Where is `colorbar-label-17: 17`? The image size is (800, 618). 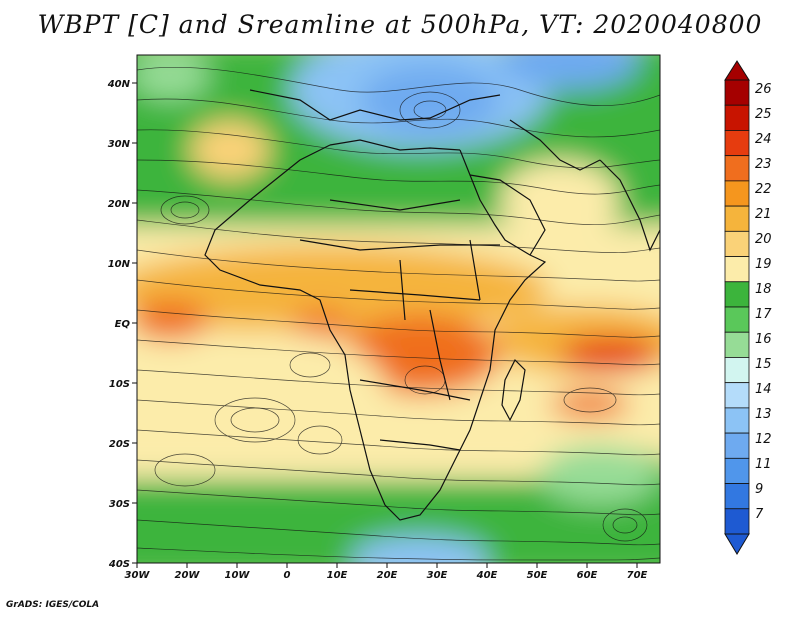
colorbar-label-17: 17 is located at coordinates (763, 314).